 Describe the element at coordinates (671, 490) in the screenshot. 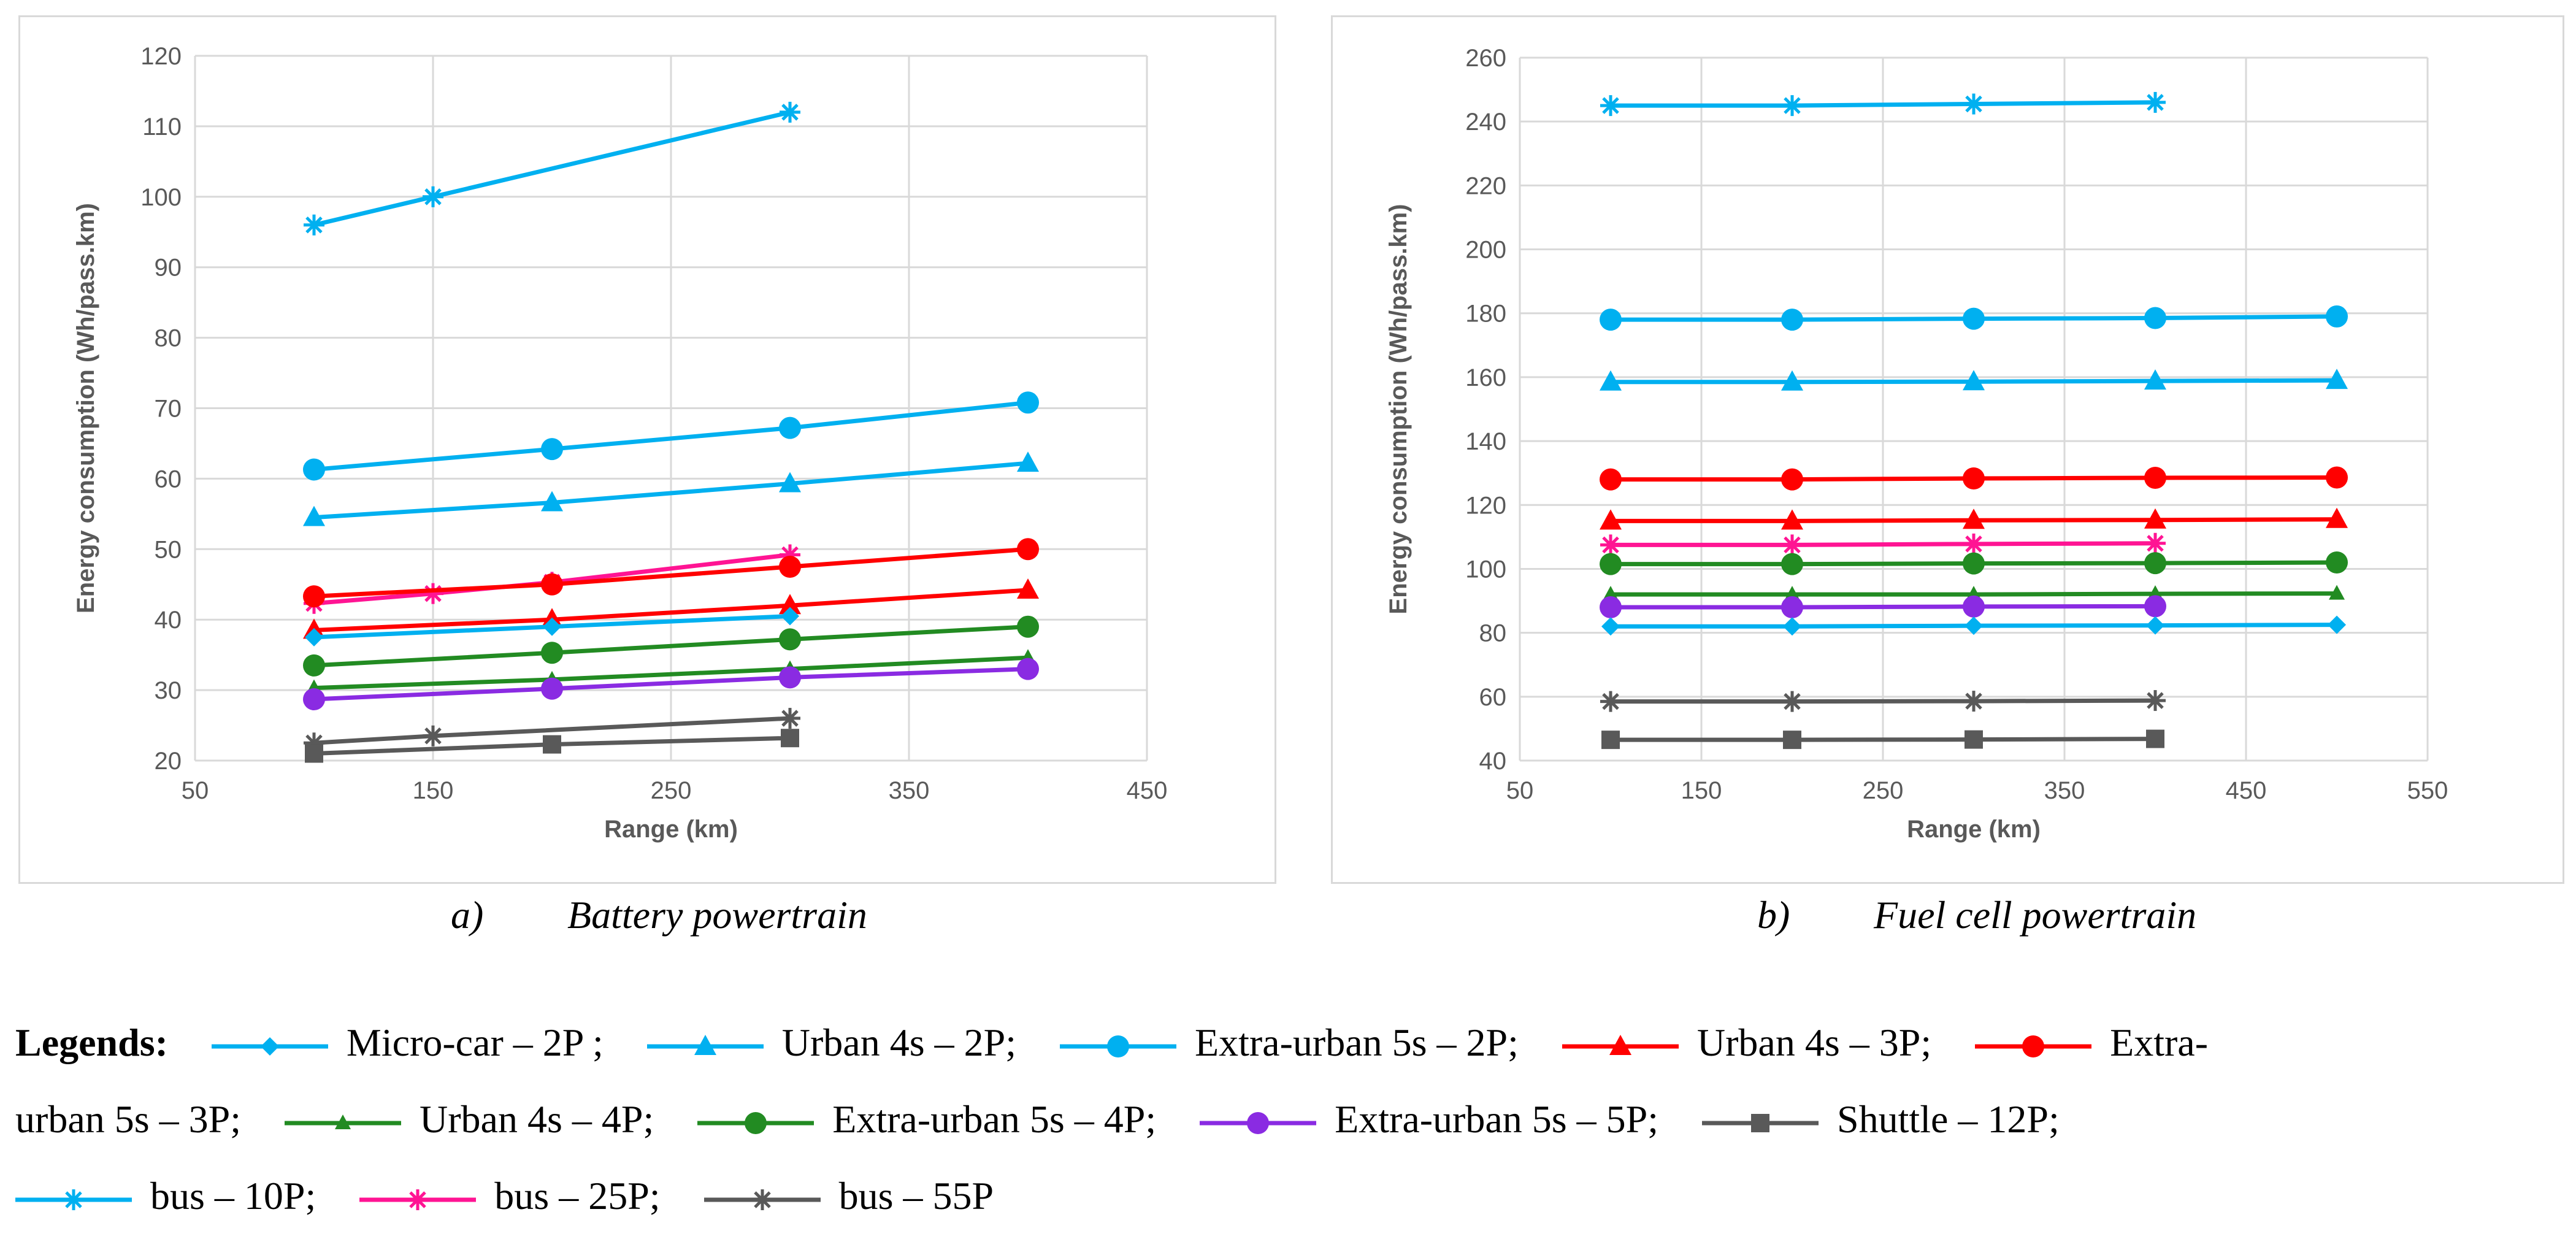

I see `battery-line-urban-4s-2p` at that location.